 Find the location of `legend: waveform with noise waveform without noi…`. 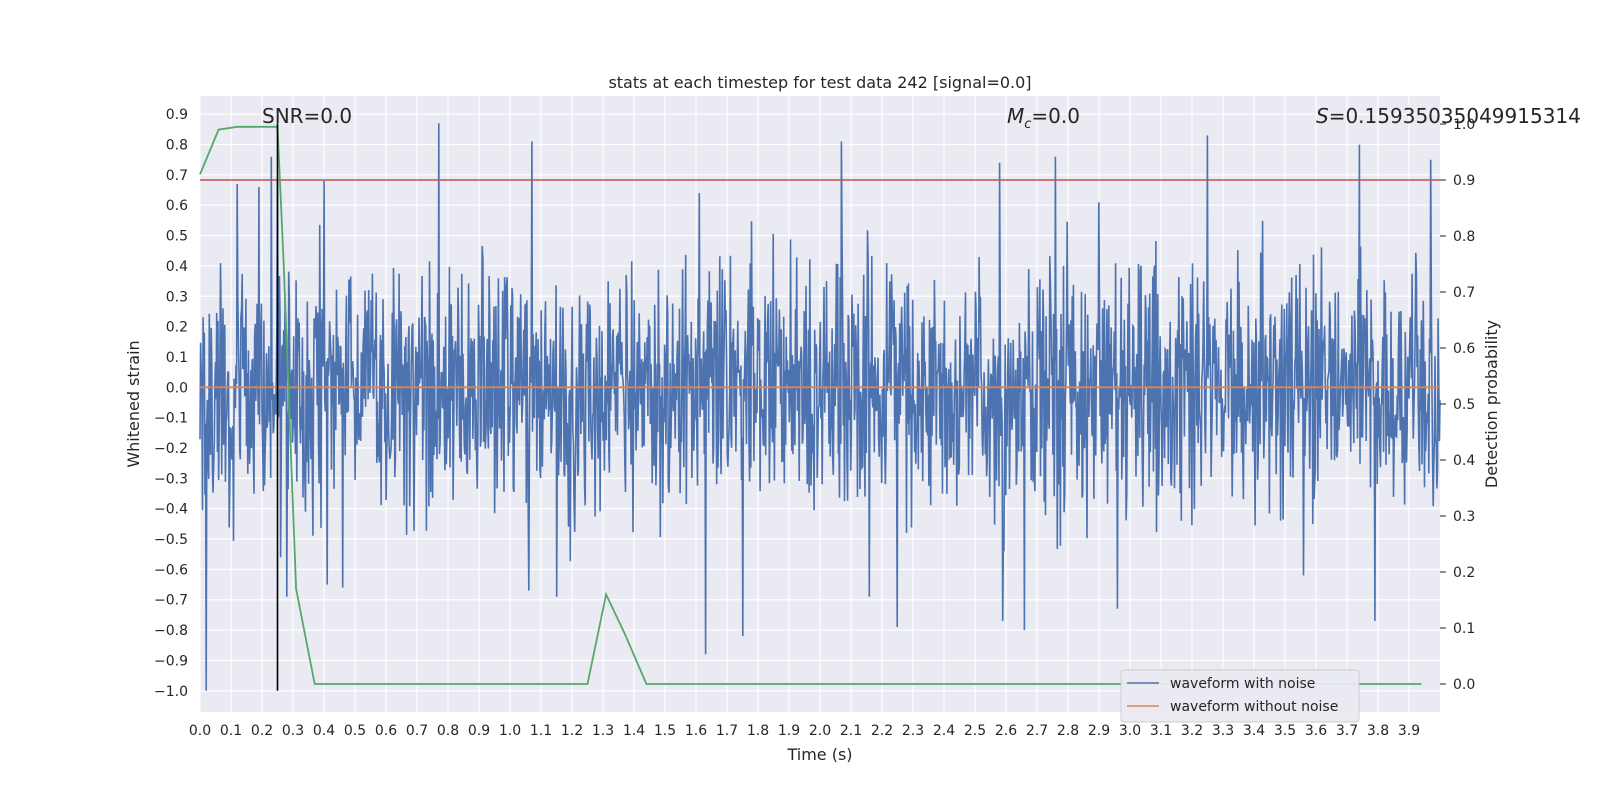

legend: waveform with noise waveform without noi… is located at coordinates (1240, 696).